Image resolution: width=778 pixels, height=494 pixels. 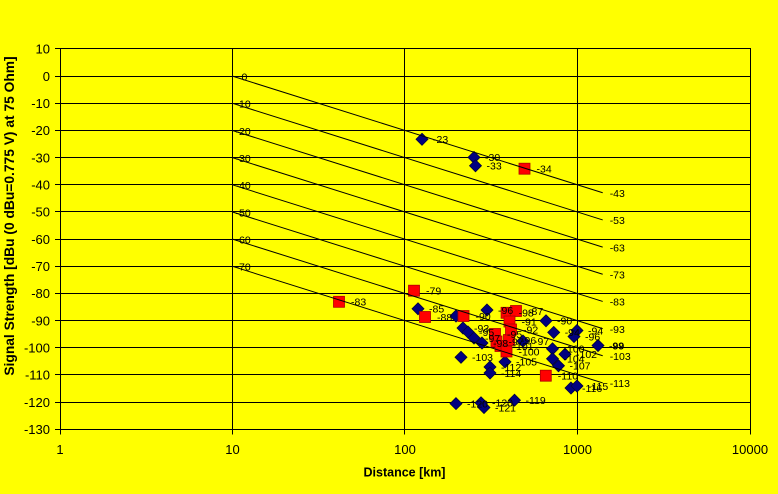 What do you see at coordinates (440, 140) in the screenshot?
I see `svg-text: -23` at bounding box center [440, 140].